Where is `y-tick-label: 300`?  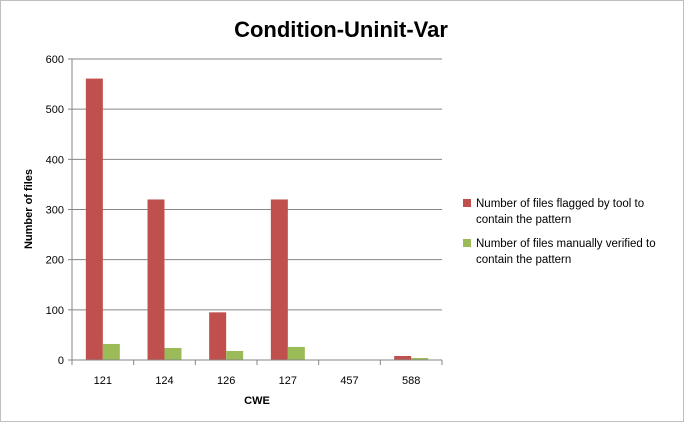 y-tick-label: 300 is located at coordinates (55, 211).